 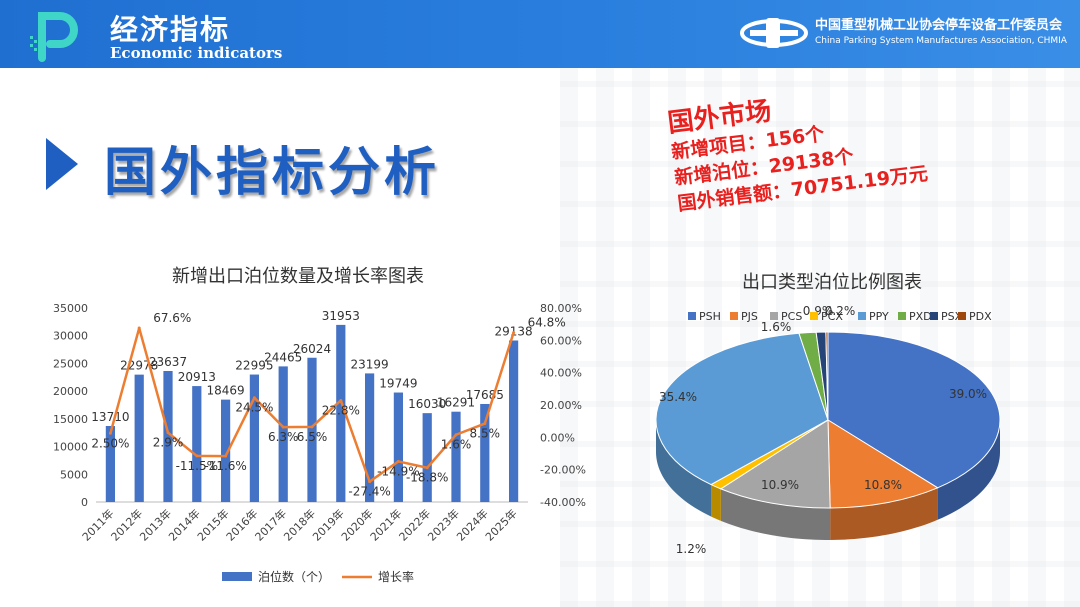 I want to click on pie-side-PCS, so click(x=775, y=514).